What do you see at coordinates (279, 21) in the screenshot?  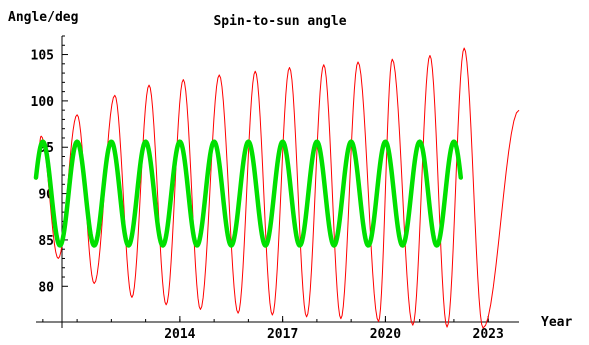 I see `chart-title: Spin-to-sun angle` at bounding box center [279, 21].